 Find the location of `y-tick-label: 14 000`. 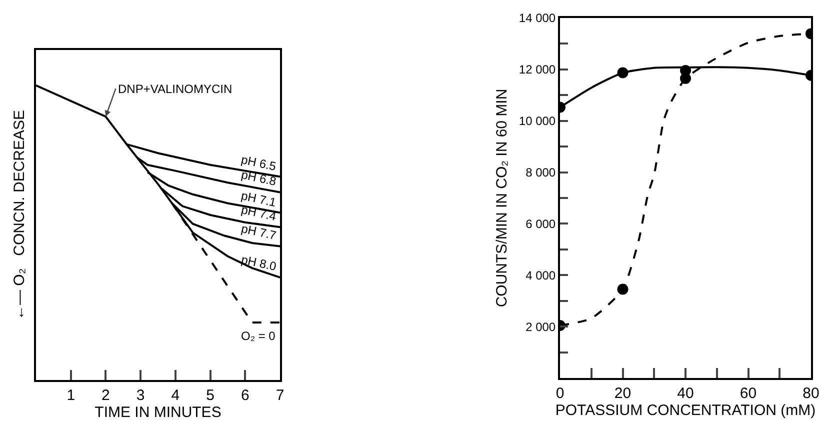

y-tick-label: 14 000 is located at coordinates (537, 18).